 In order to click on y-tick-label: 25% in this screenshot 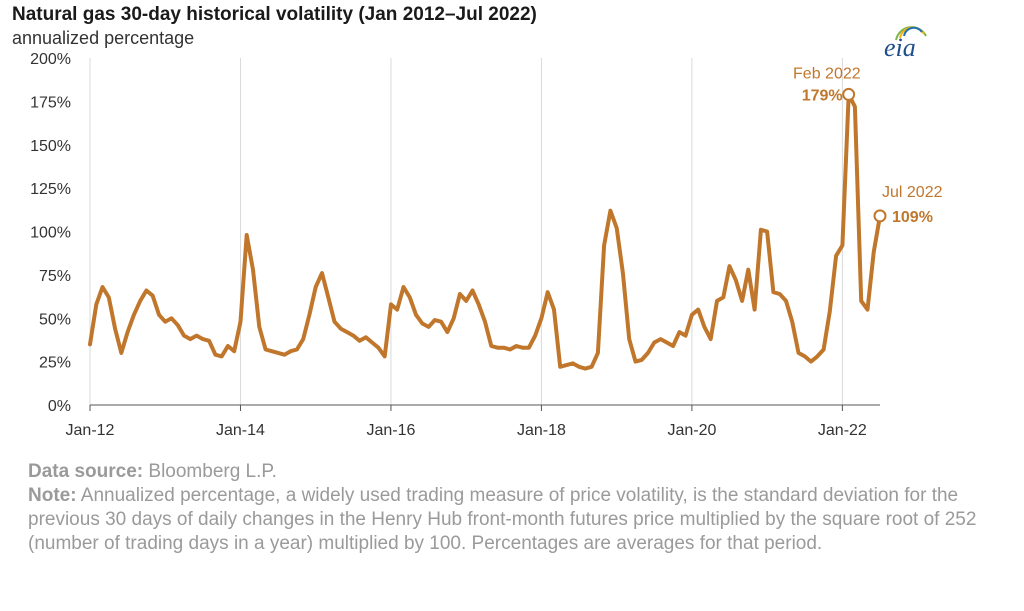, I will do `click(55, 363)`.